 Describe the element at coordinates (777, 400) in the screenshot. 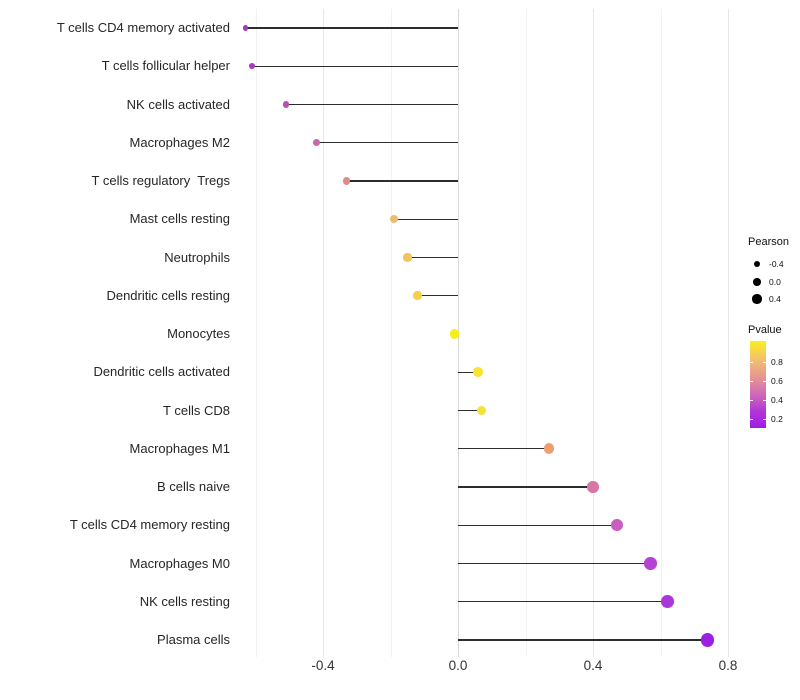

I see `pvalue-tick-label: 0.4` at that location.